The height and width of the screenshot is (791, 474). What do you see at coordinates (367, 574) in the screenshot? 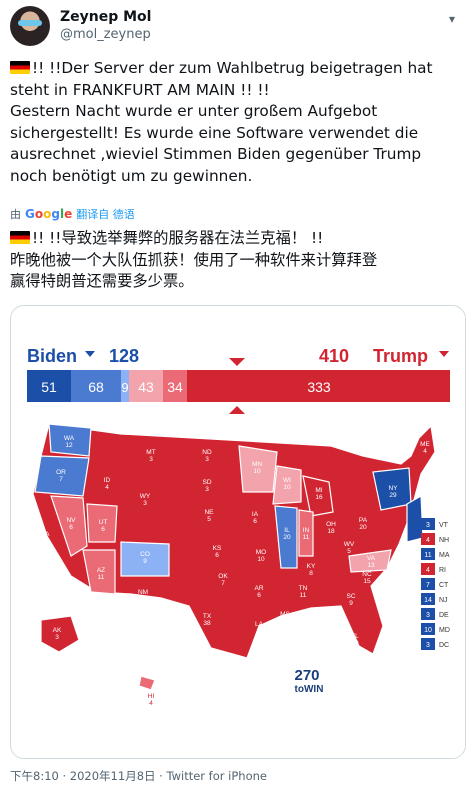
I see `state-label: NC` at bounding box center [367, 574].